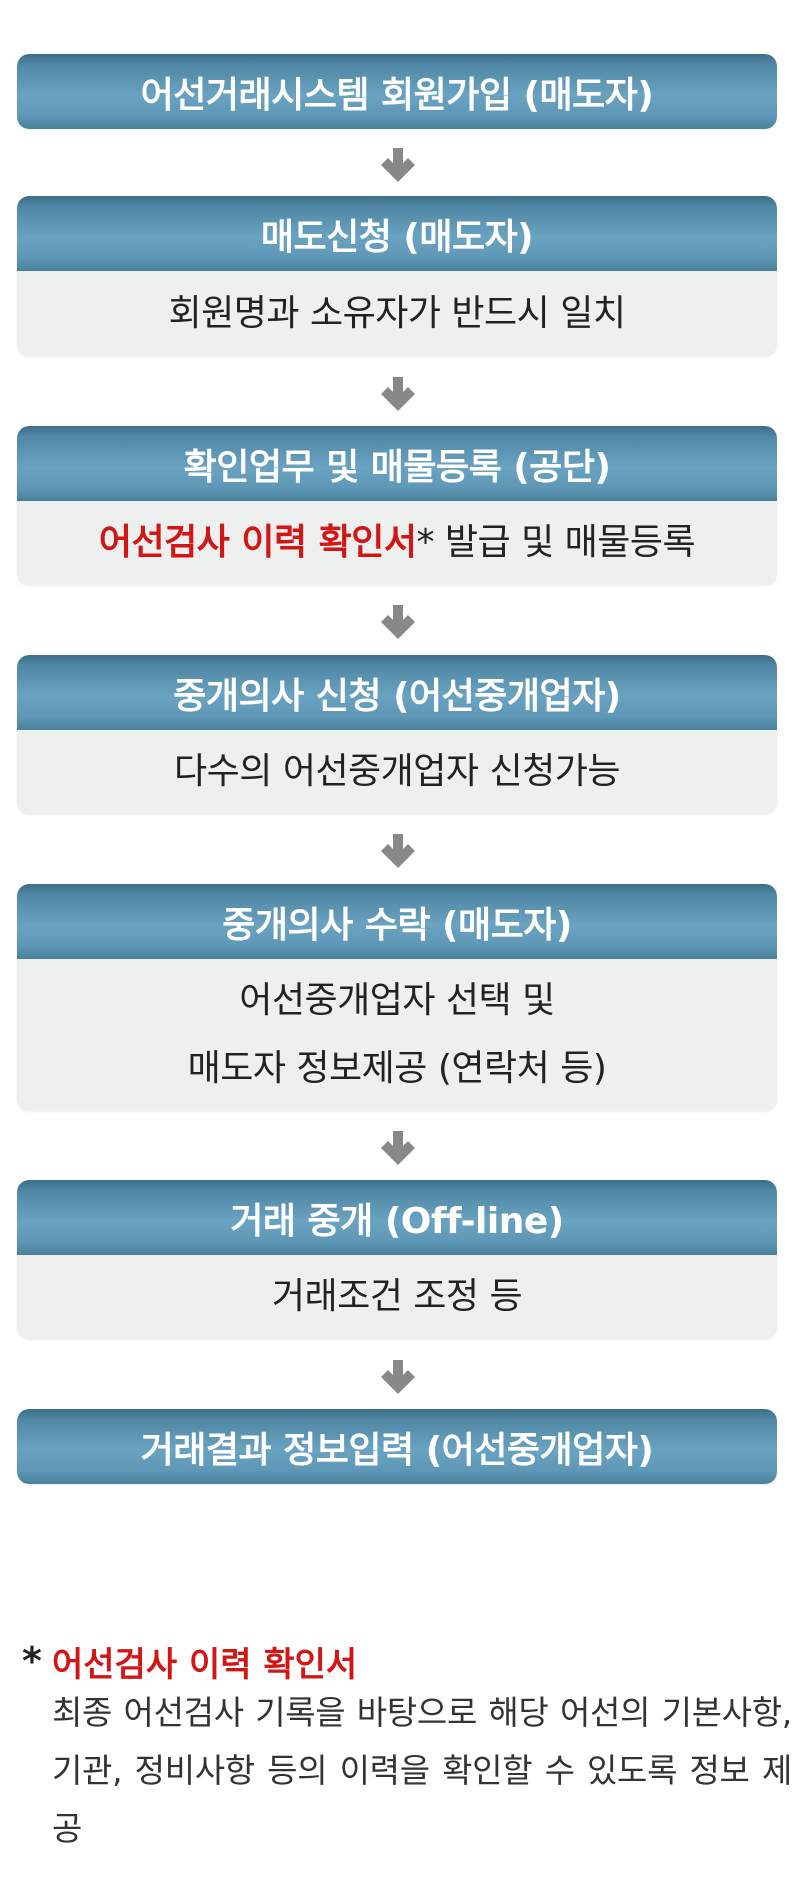 This screenshot has width=794, height=1902. I want to click on flow-step-sell-request: 매도신청 (매도자) 회원명과 소유자가 반드시 일치, so click(397, 276).